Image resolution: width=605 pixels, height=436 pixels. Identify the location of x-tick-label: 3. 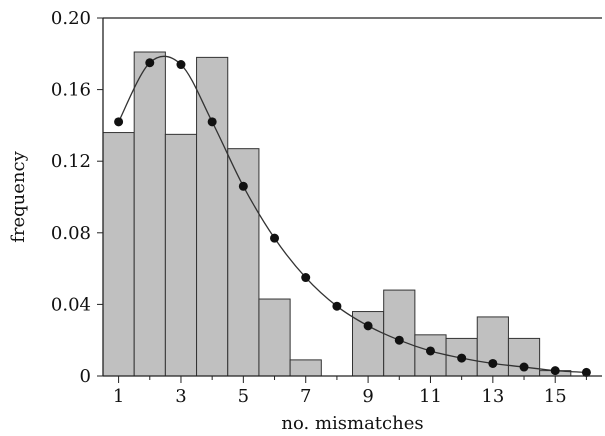
(180, 396).